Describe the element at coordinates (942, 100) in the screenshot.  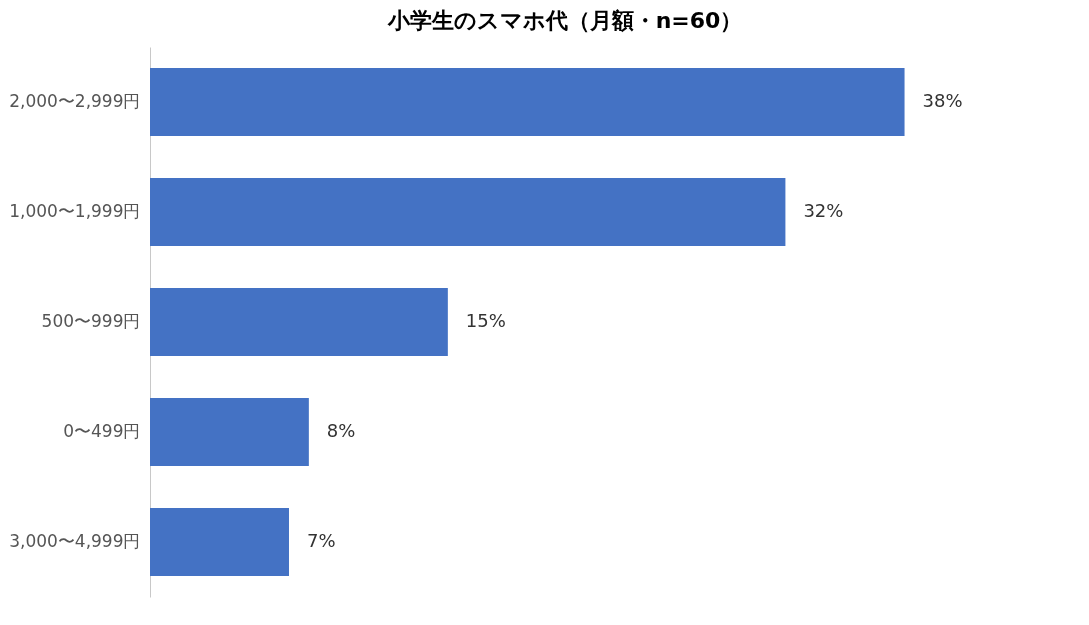
I see `data-label: 38%` at that location.